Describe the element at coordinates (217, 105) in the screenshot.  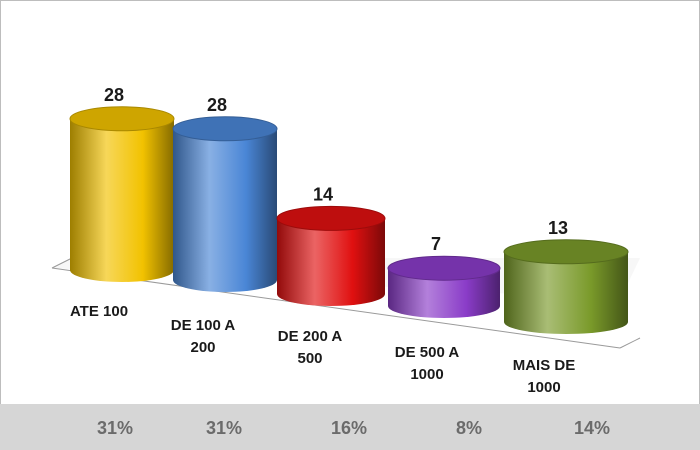
I see `data-label-1: 28` at that location.